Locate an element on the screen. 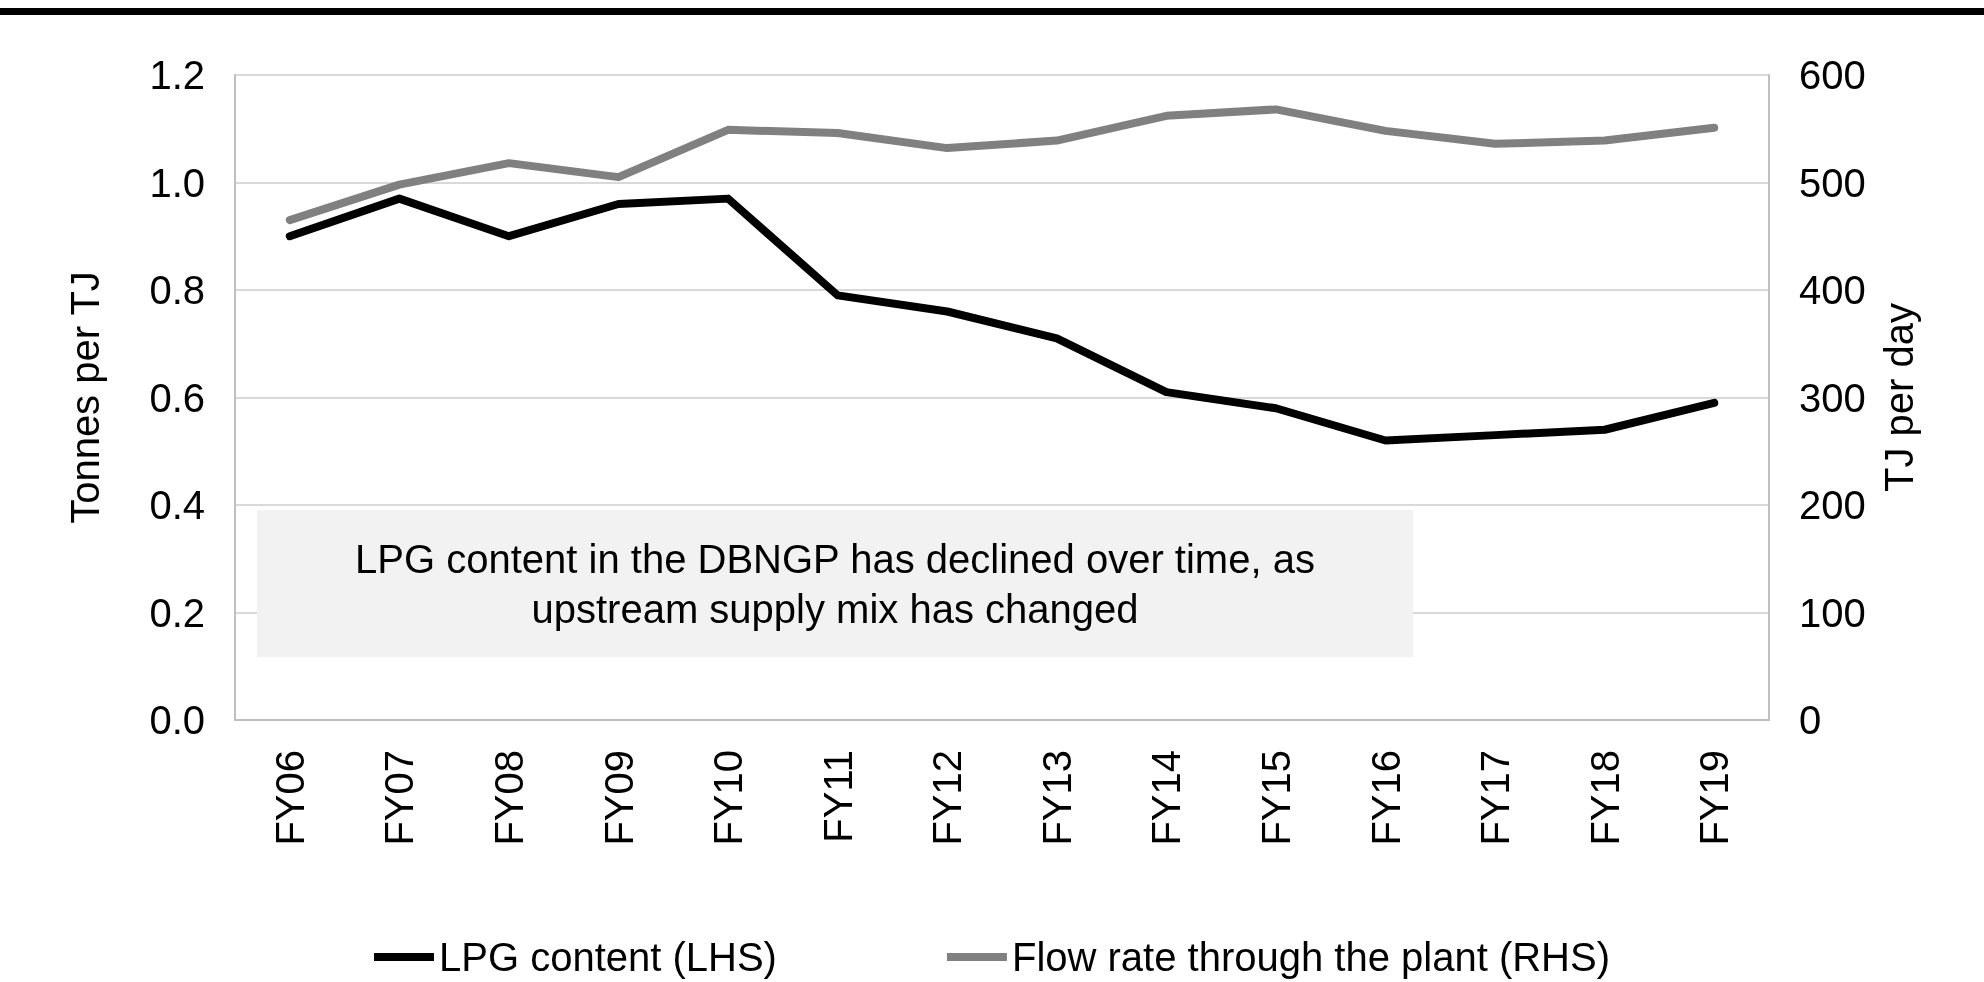 The width and height of the screenshot is (1984, 982). y-tick-label: 0.8 is located at coordinates (177, 290).